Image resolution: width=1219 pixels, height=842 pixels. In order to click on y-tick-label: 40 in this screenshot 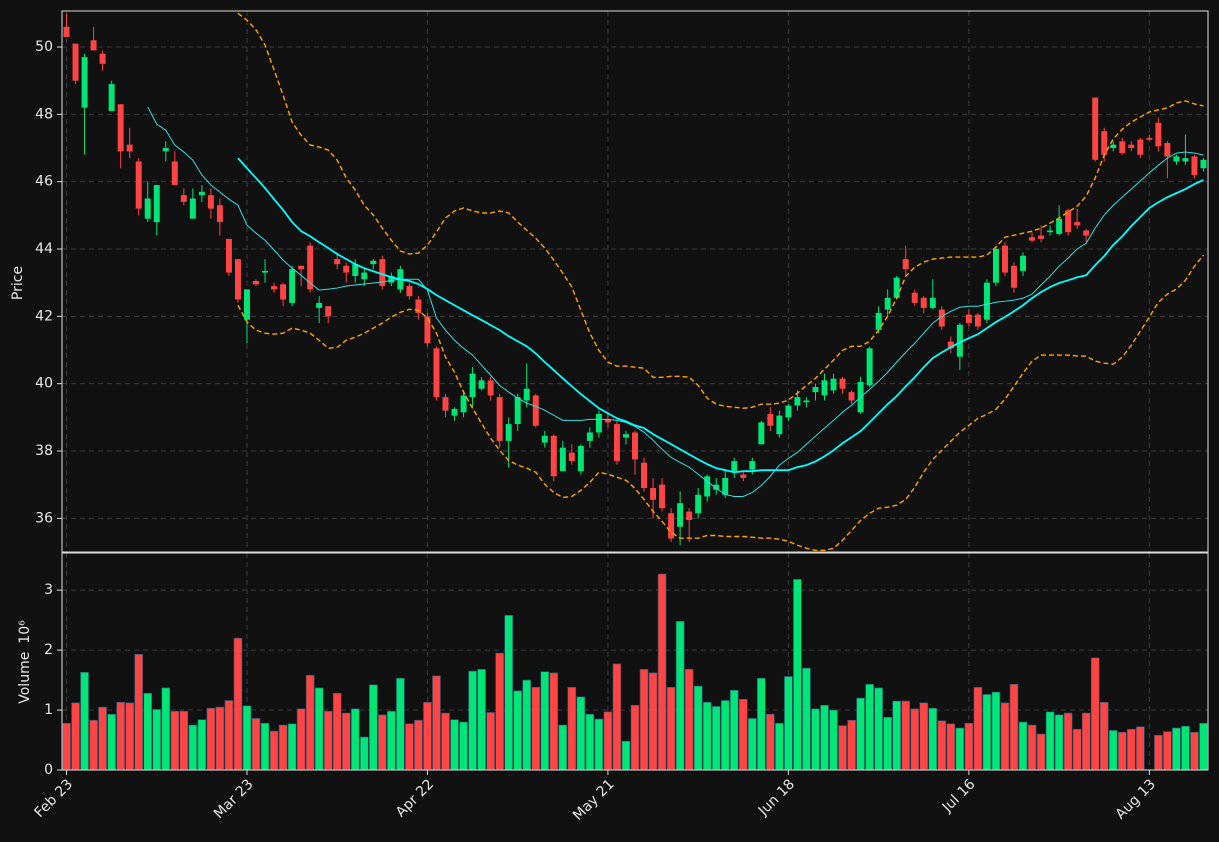, I will do `click(44, 384)`.